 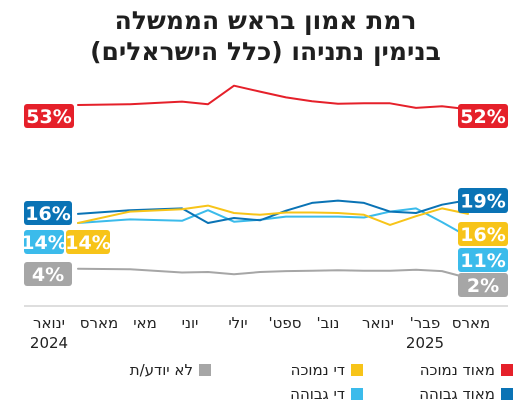 What do you see at coordinates (457, 394) in the screenshot?
I see `legend-label: מאוד גבוהה` at bounding box center [457, 394].